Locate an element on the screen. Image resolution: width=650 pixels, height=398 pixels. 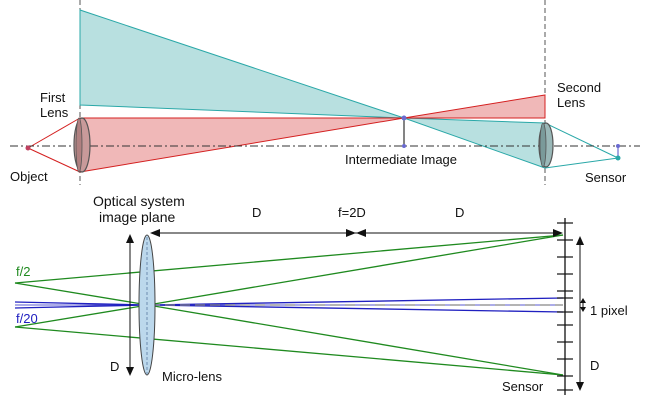
intermediate-image-base is located at coordinates (404, 146).